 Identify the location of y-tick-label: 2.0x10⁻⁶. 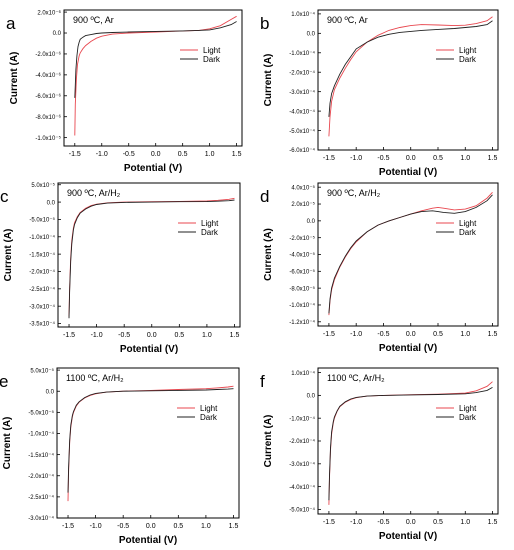
(49, 12).